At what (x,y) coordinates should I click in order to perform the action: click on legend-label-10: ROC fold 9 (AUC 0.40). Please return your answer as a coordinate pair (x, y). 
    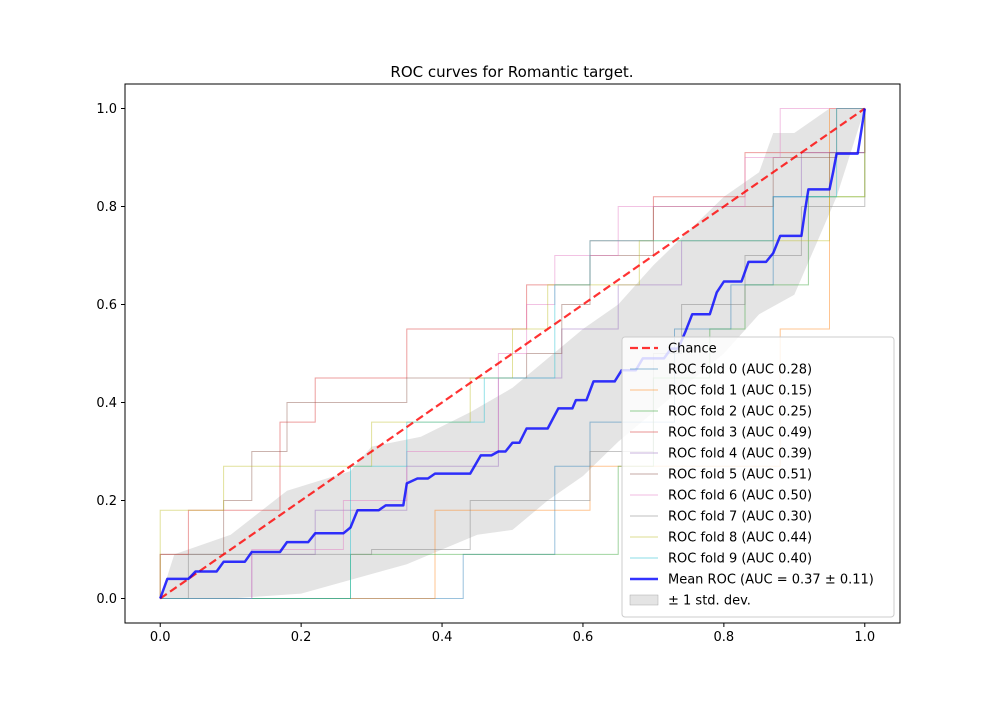
    Looking at the image, I should click on (740, 559).